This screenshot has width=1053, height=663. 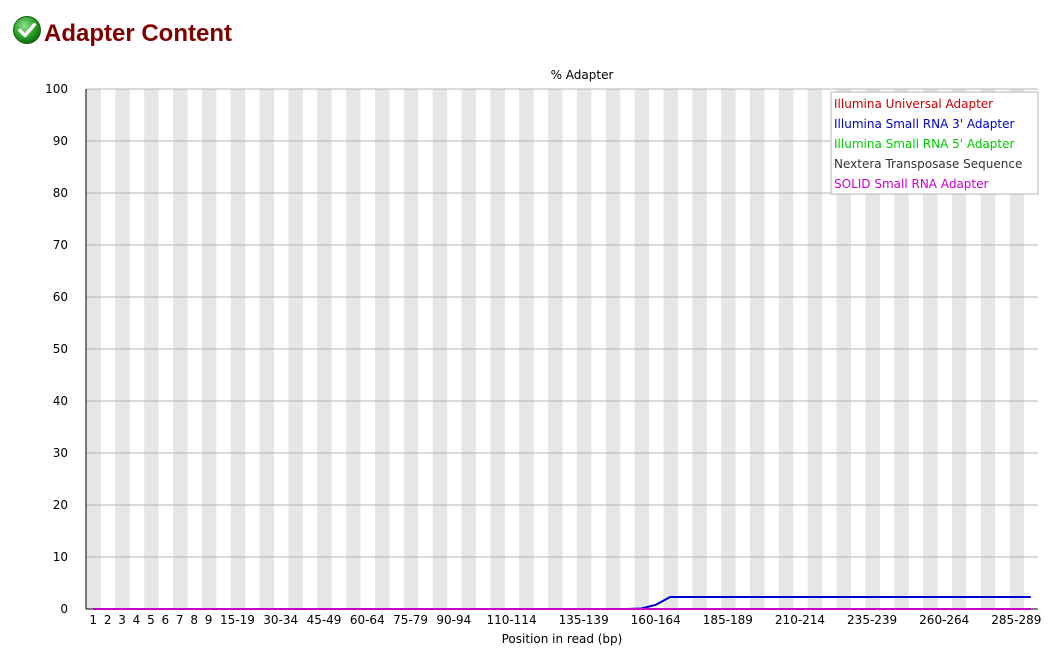 I want to click on x-tick-label: 7, so click(x=180, y=620).